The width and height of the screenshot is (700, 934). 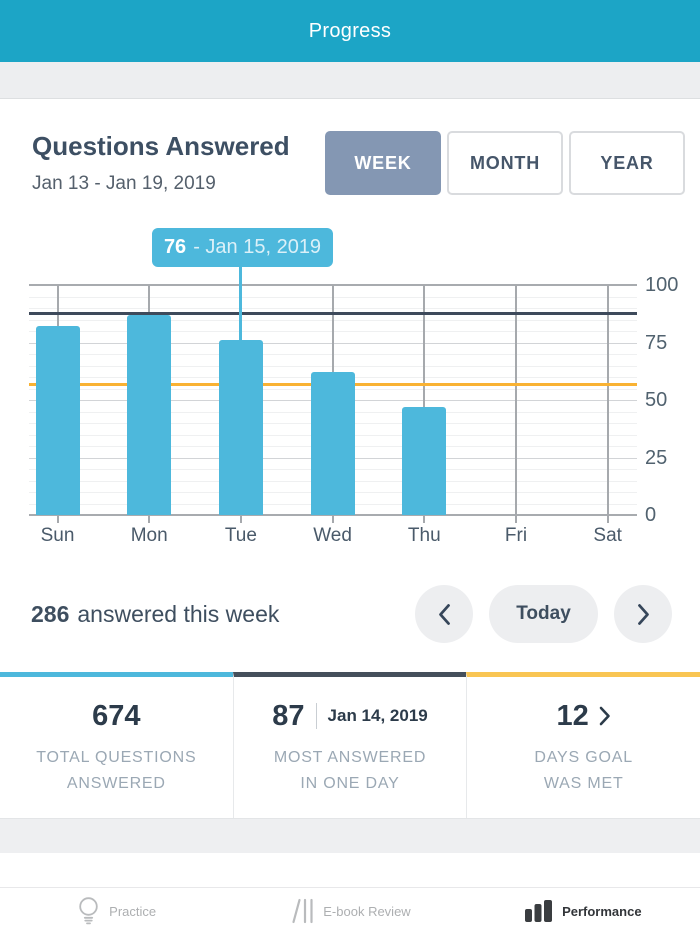 What do you see at coordinates (516, 535) in the screenshot?
I see `x-axis-label: Fri` at bounding box center [516, 535].